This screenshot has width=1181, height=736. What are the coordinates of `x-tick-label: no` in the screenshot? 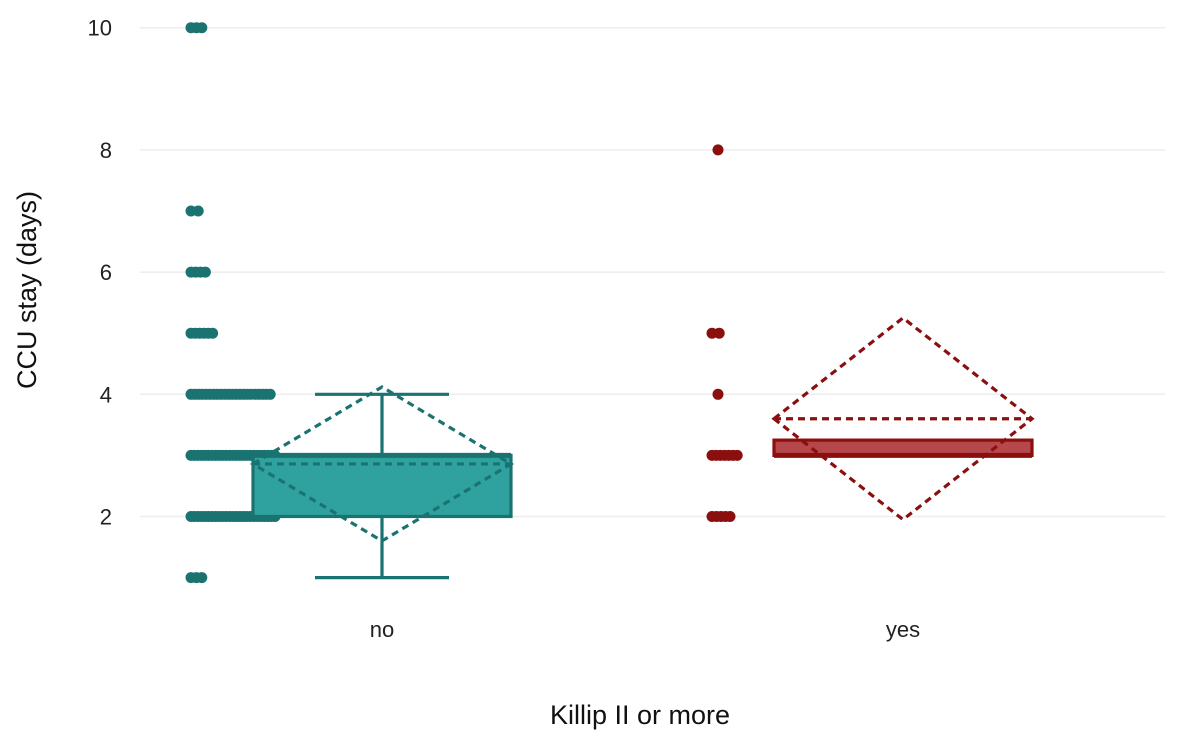 It's located at (382, 629).